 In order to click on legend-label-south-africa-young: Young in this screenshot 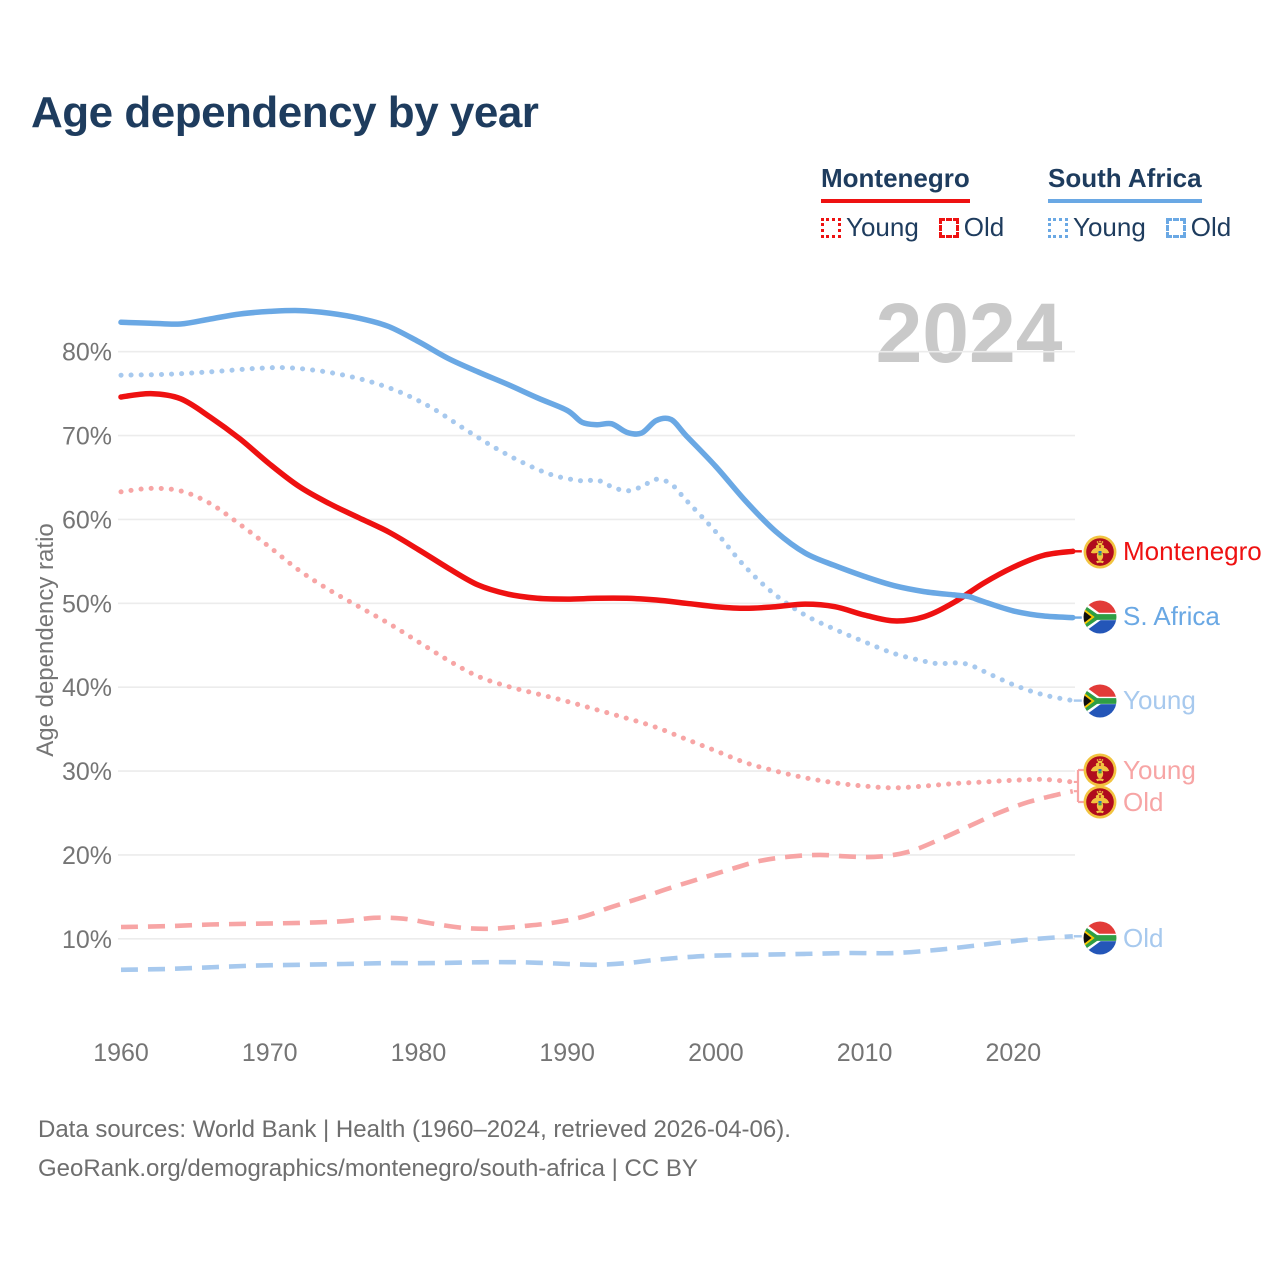, I will do `click(1109, 227)`.